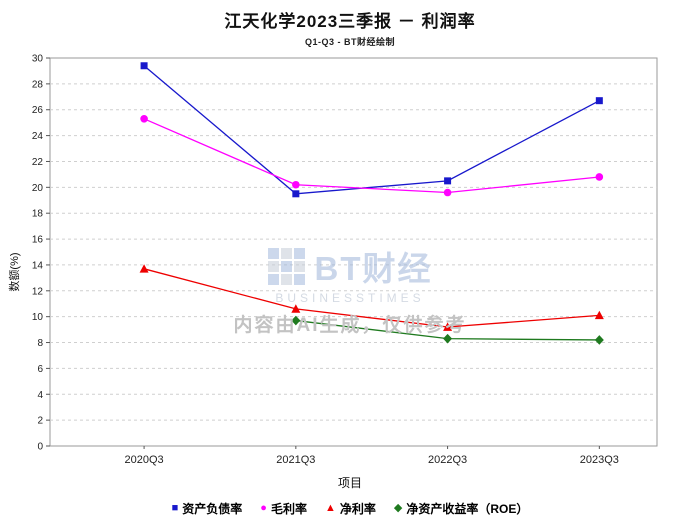 The height and width of the screenshot is (524, 700). What do you see at coordinates (38, 84) in the screenshot?
I see `svg-text: 28` at bounding box center [38, 84].